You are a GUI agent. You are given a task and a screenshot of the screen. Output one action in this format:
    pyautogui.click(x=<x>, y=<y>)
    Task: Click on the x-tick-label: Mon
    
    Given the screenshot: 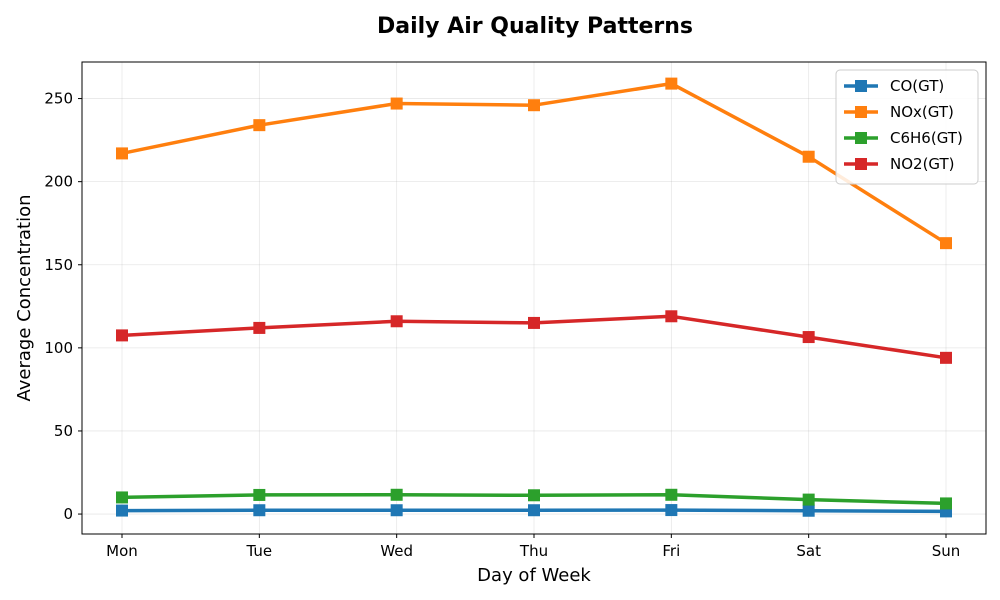 What is the action you would take?
    pyautogui.click(x=122, y=551)
    